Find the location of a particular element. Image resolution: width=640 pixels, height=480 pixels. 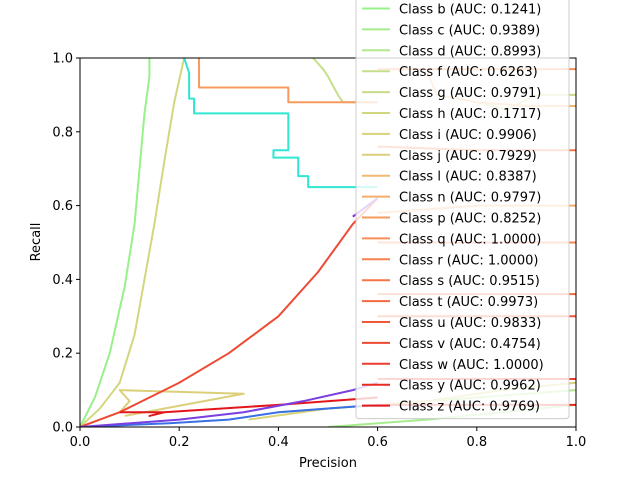

y-tick-label: 0.8 is located at coordinates (62, 132).